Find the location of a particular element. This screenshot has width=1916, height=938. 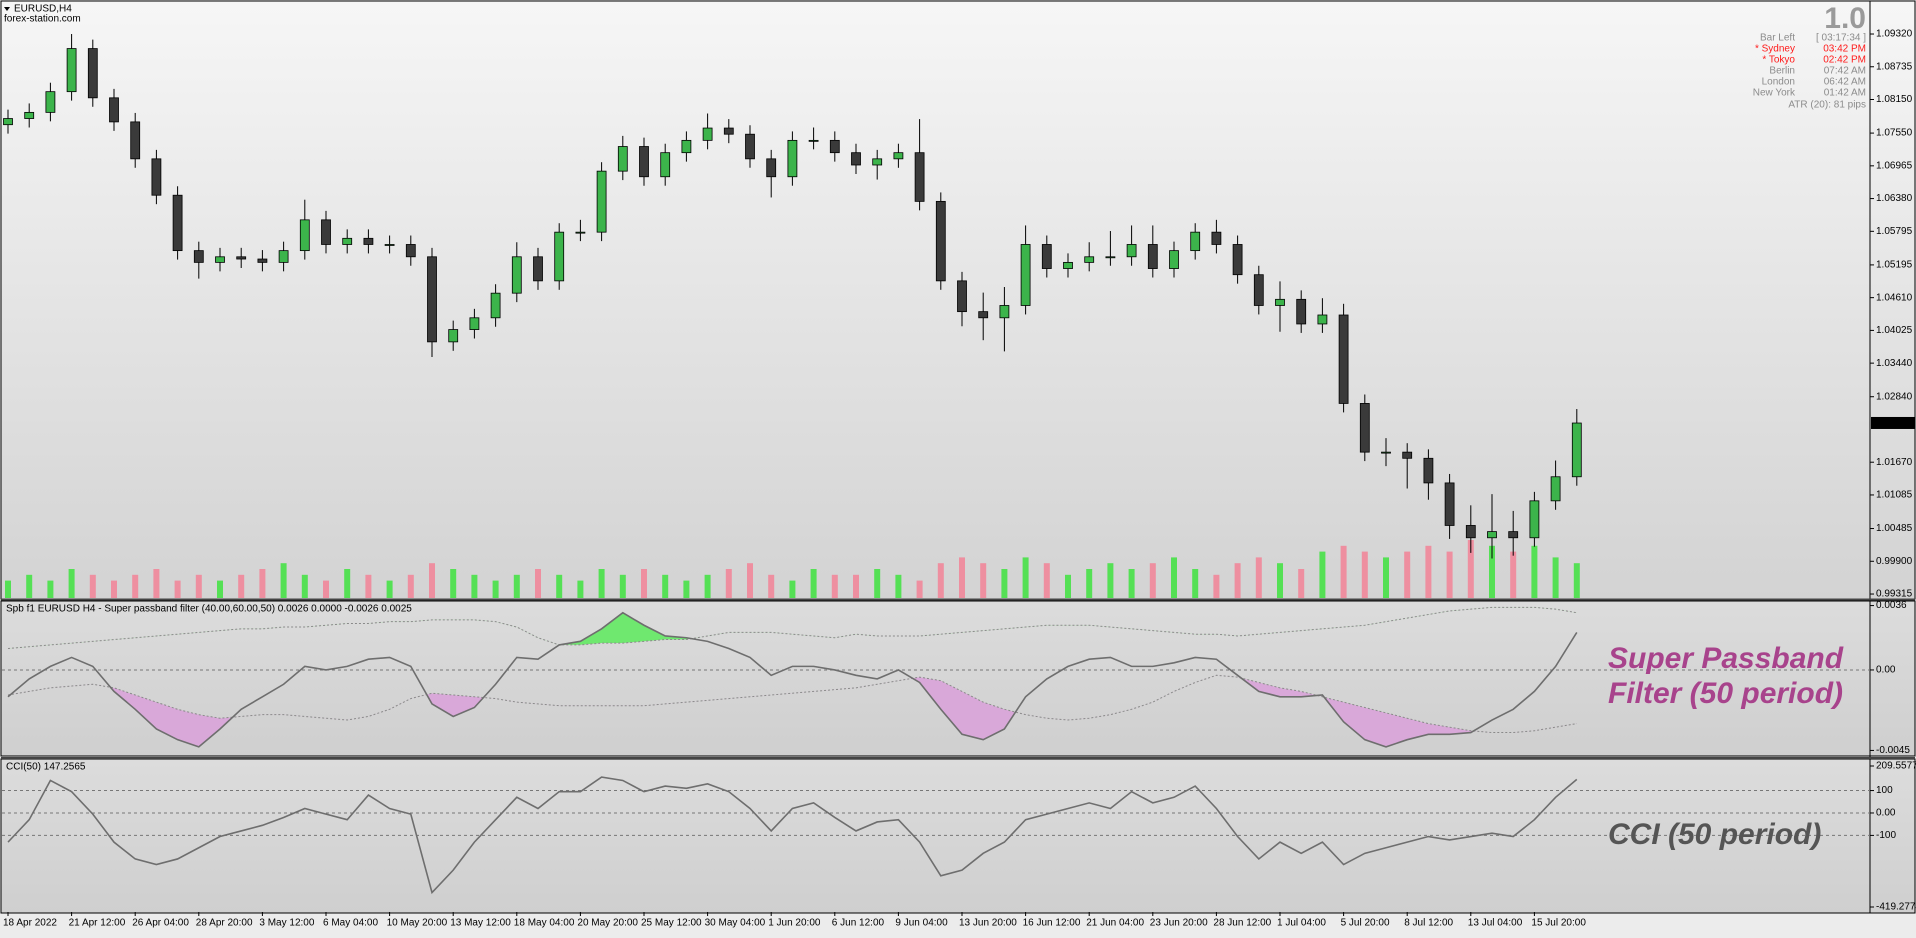

x-tick-label: 28 Jun 12:00 is located at coordinates (1242, 923).